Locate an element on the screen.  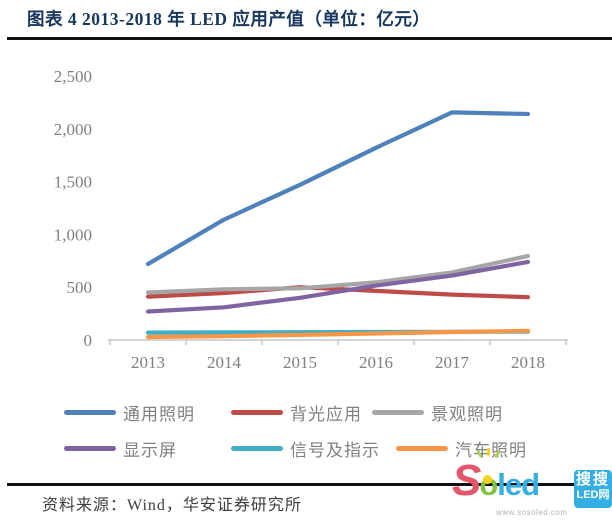
y-tick-label: 0 is located at coordinates (88, 340).